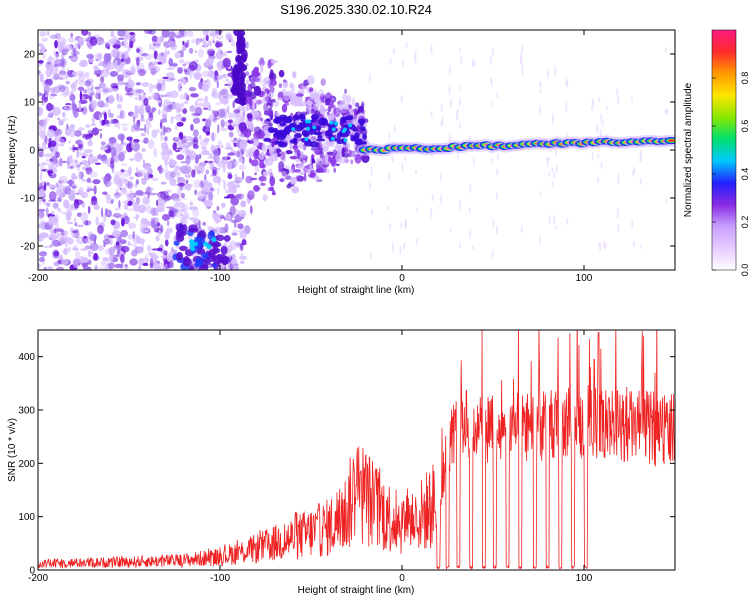 The width and height of the screenshot is (750, 600). Describe the element at coordinates (584, 278) in the screenshot. I see `spectrogram-x-tick-label: 100` at that location.